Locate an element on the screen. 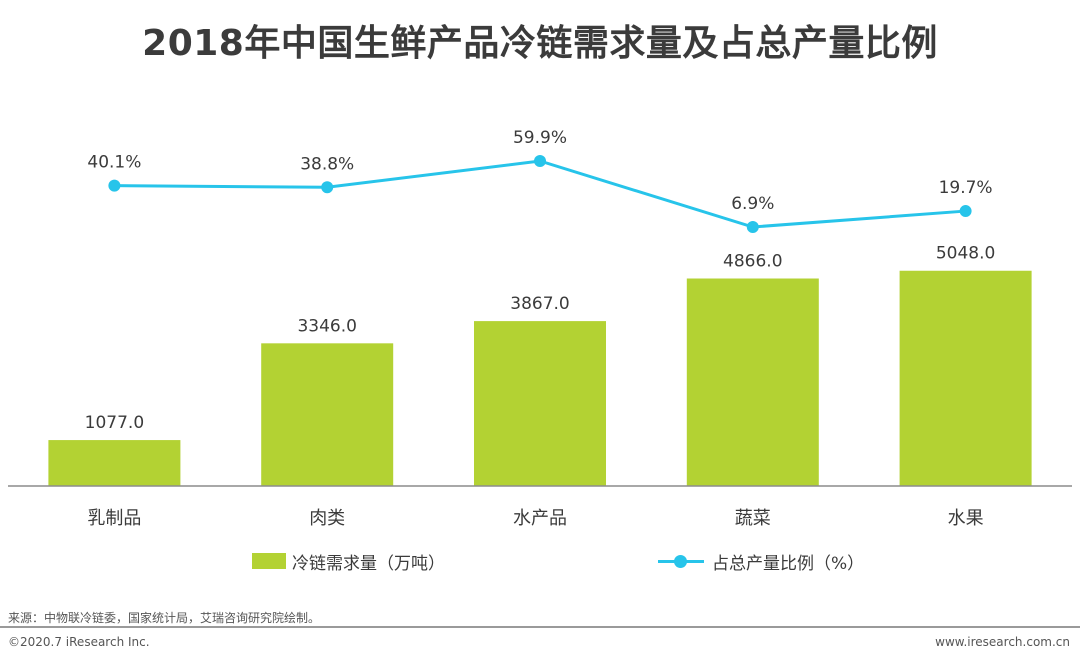 This screenshot has height=662, width=1080. x-tick-label: 蔬菜 is located at coordinates (753, 518).